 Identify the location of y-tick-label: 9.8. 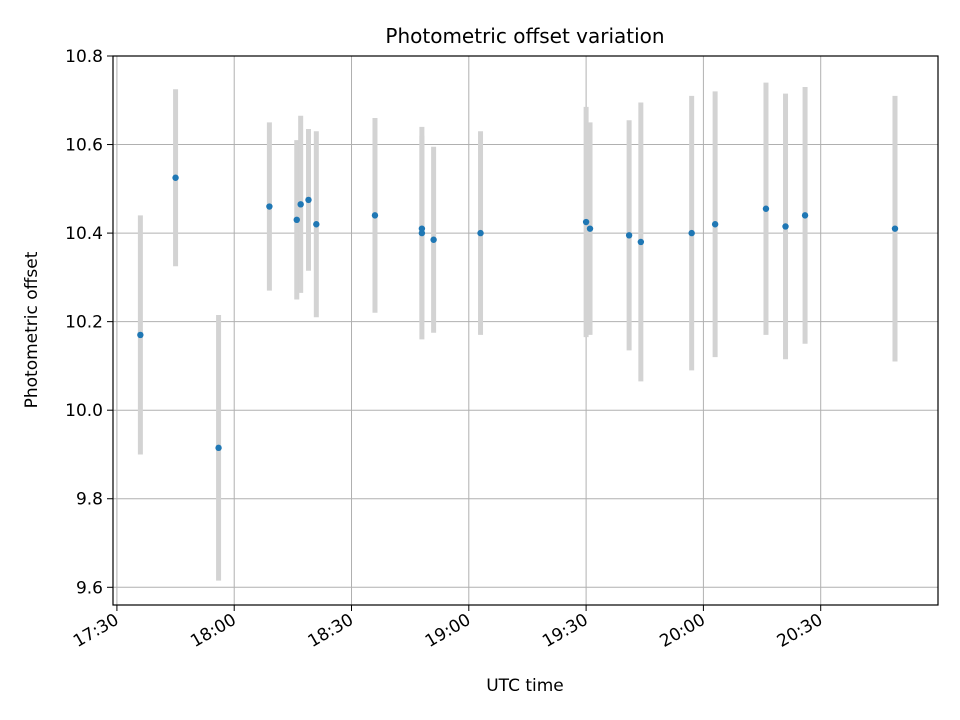
(89, 500).